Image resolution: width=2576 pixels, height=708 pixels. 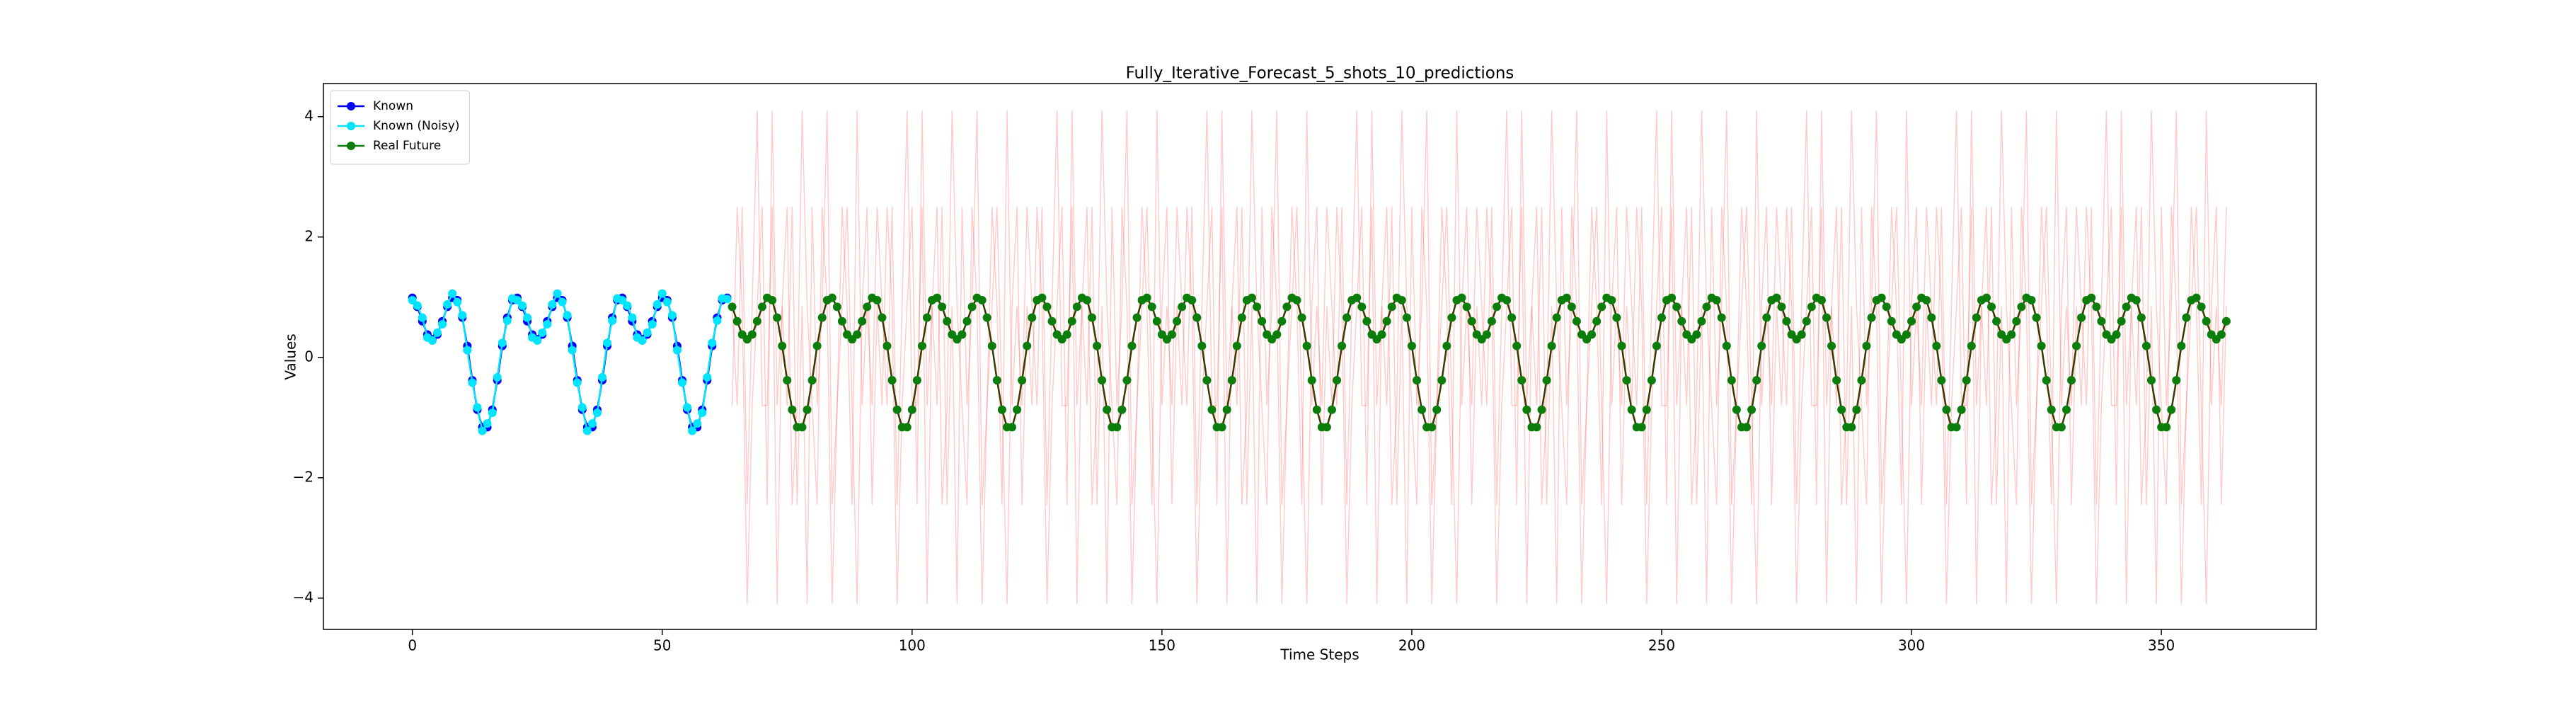 What do you see at coordinates (309, 115) in the screenshot?
I see `y-tick-label: 4` at bounding box center [309, 115].